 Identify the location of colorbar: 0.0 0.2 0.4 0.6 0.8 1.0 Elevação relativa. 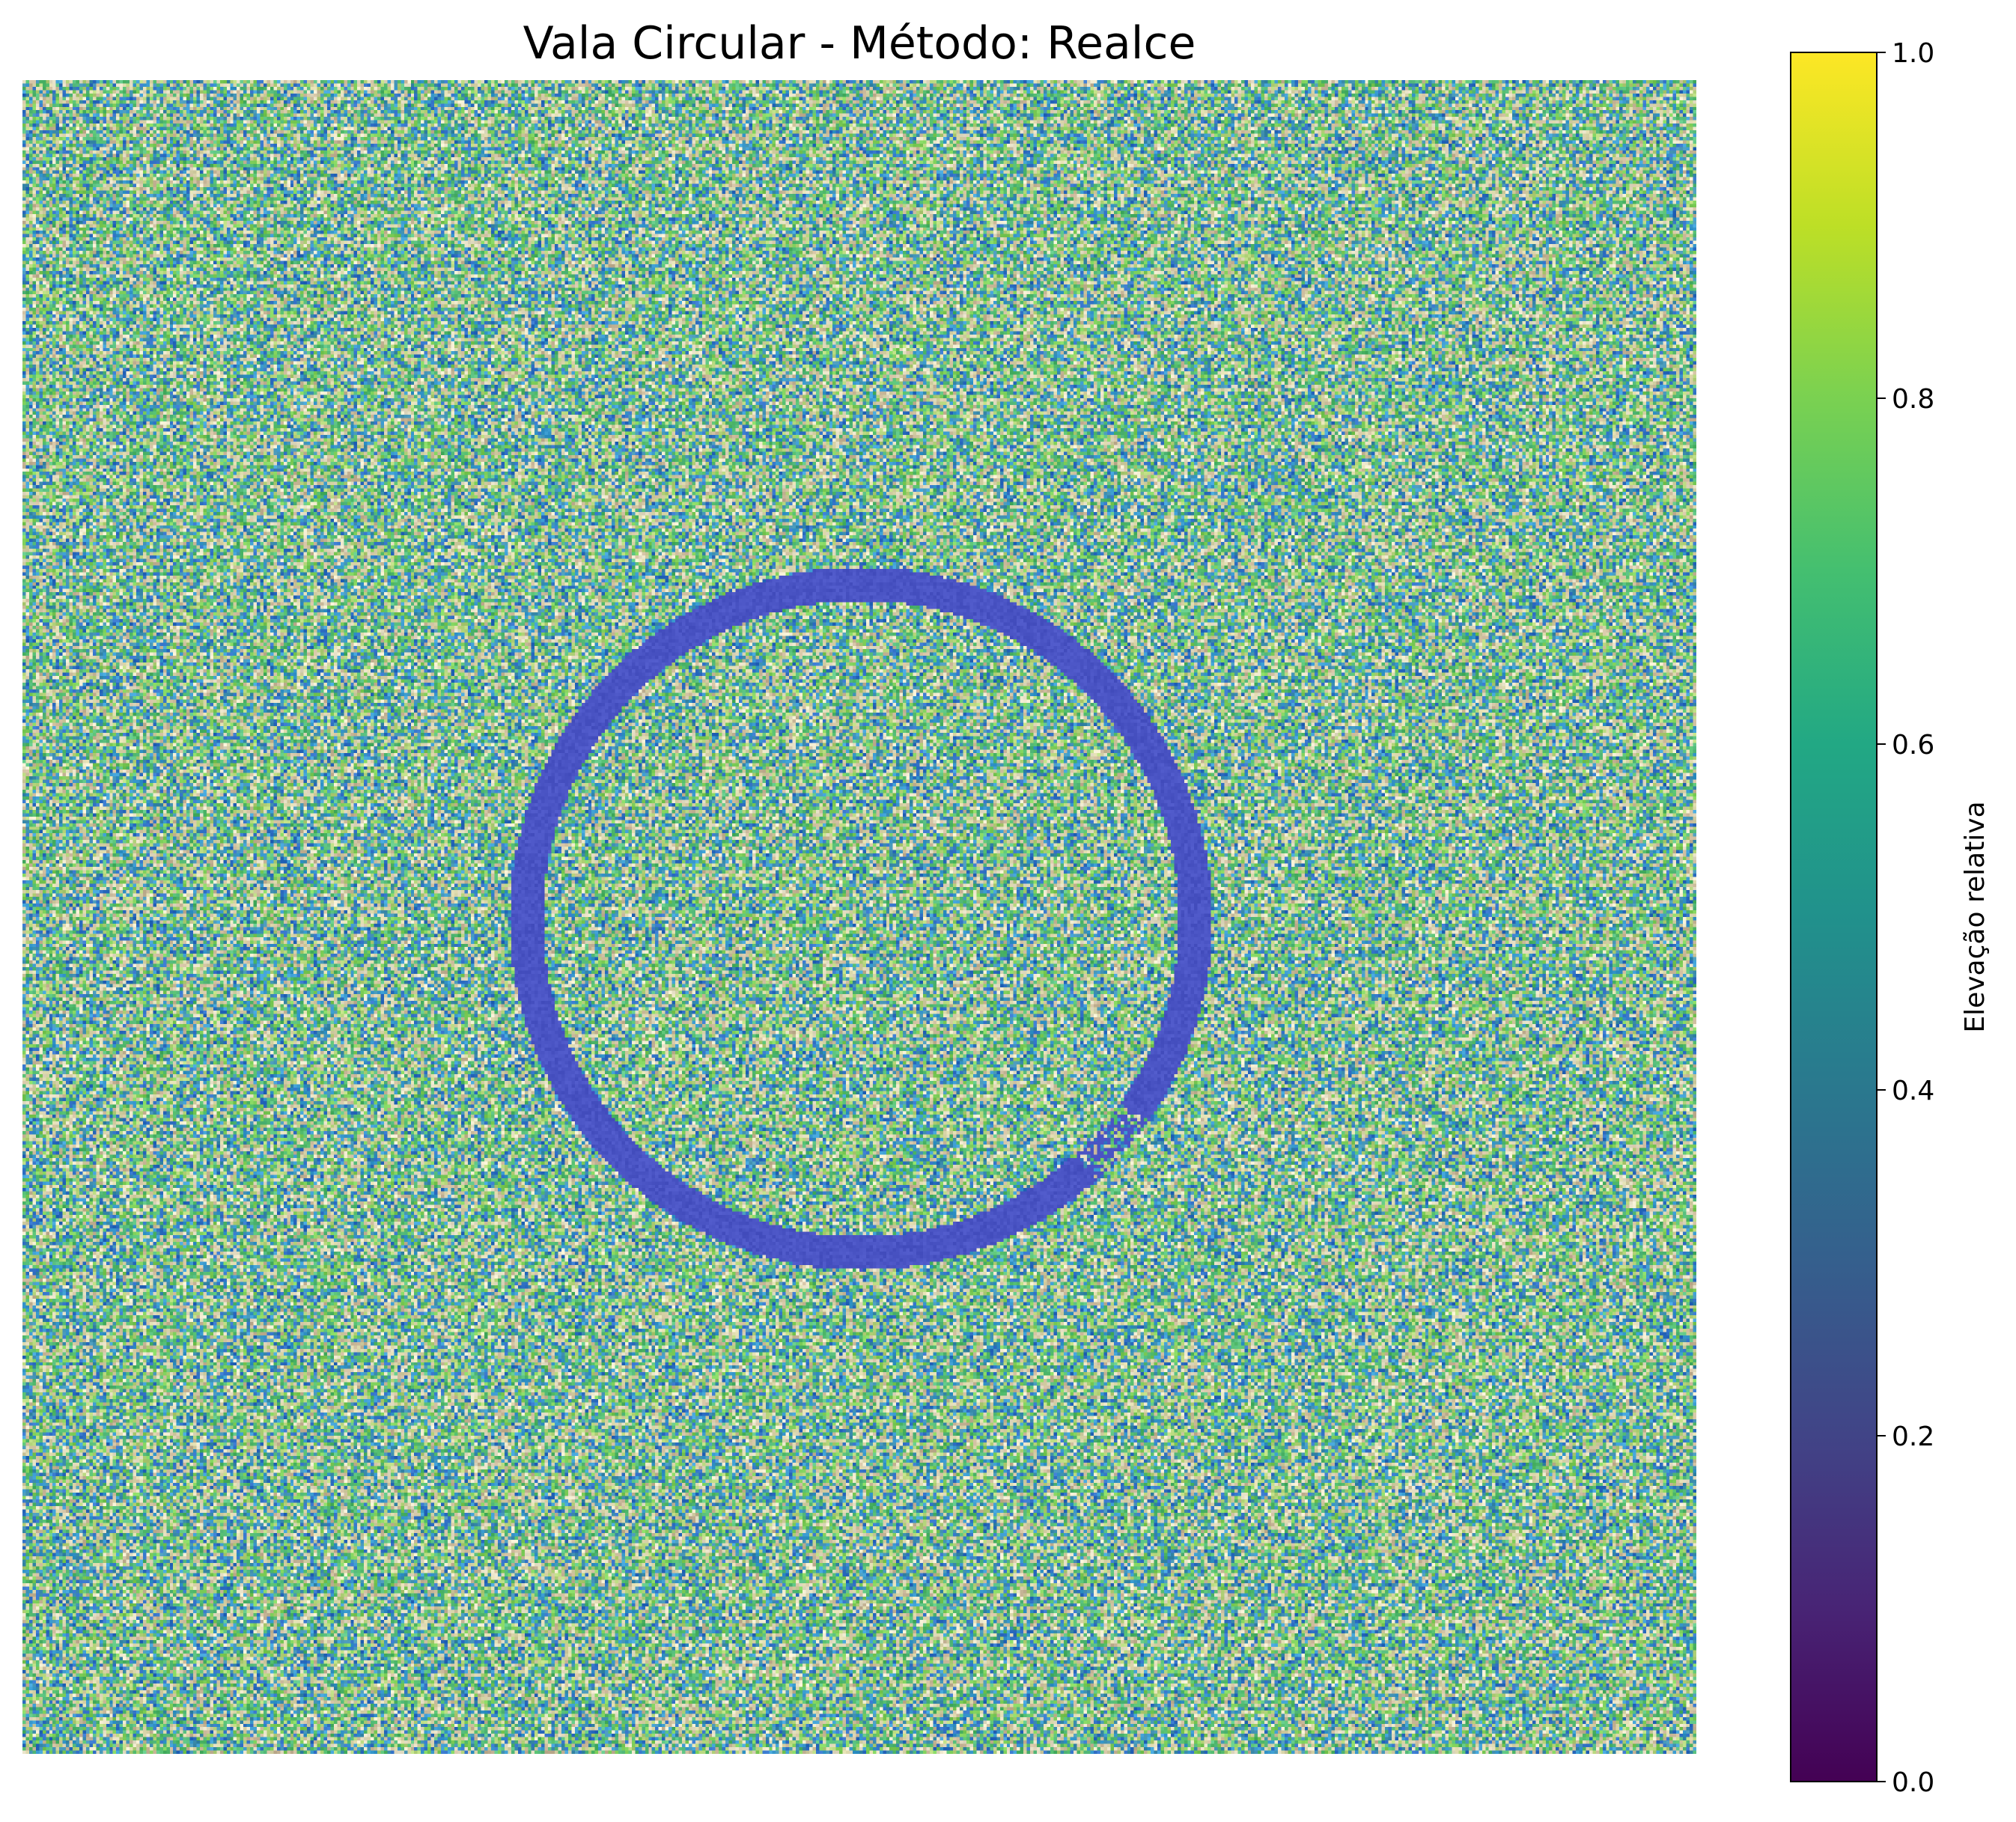
(1890, 918).